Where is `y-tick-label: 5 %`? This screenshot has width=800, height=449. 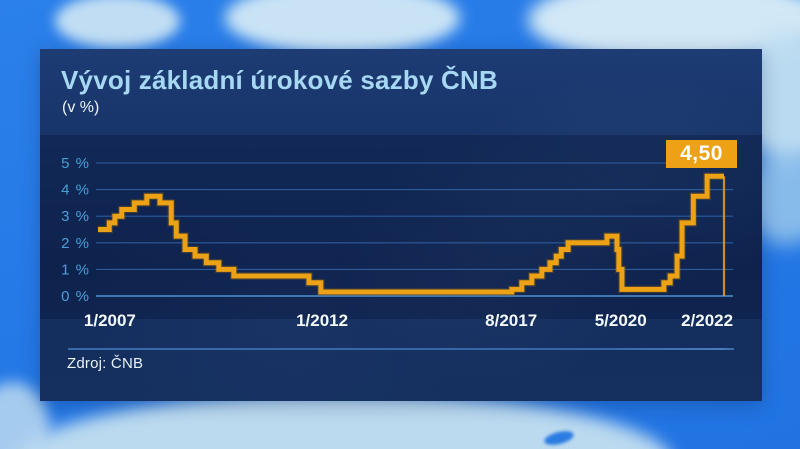 y-tick-label: 5 % is located at coordinates (75, 163).